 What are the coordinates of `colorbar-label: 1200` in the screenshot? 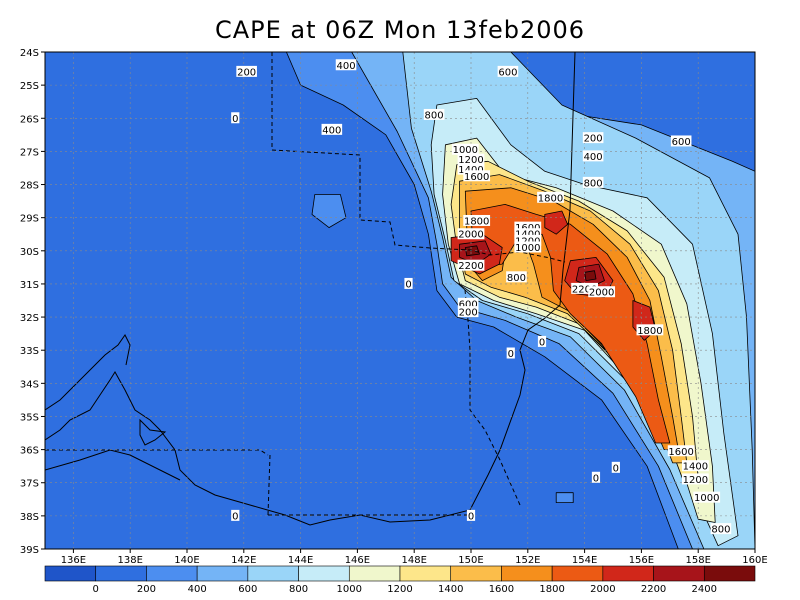 It's located at (399, 589).